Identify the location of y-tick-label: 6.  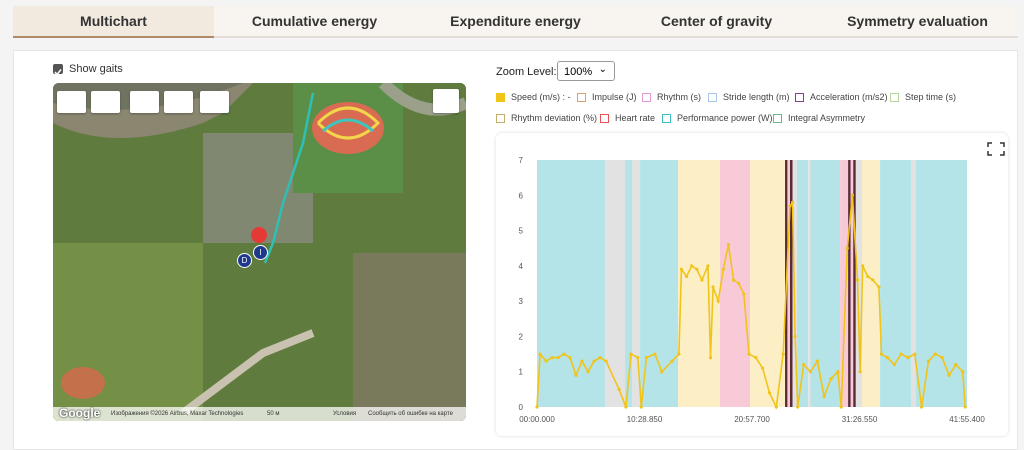
(521, 195).